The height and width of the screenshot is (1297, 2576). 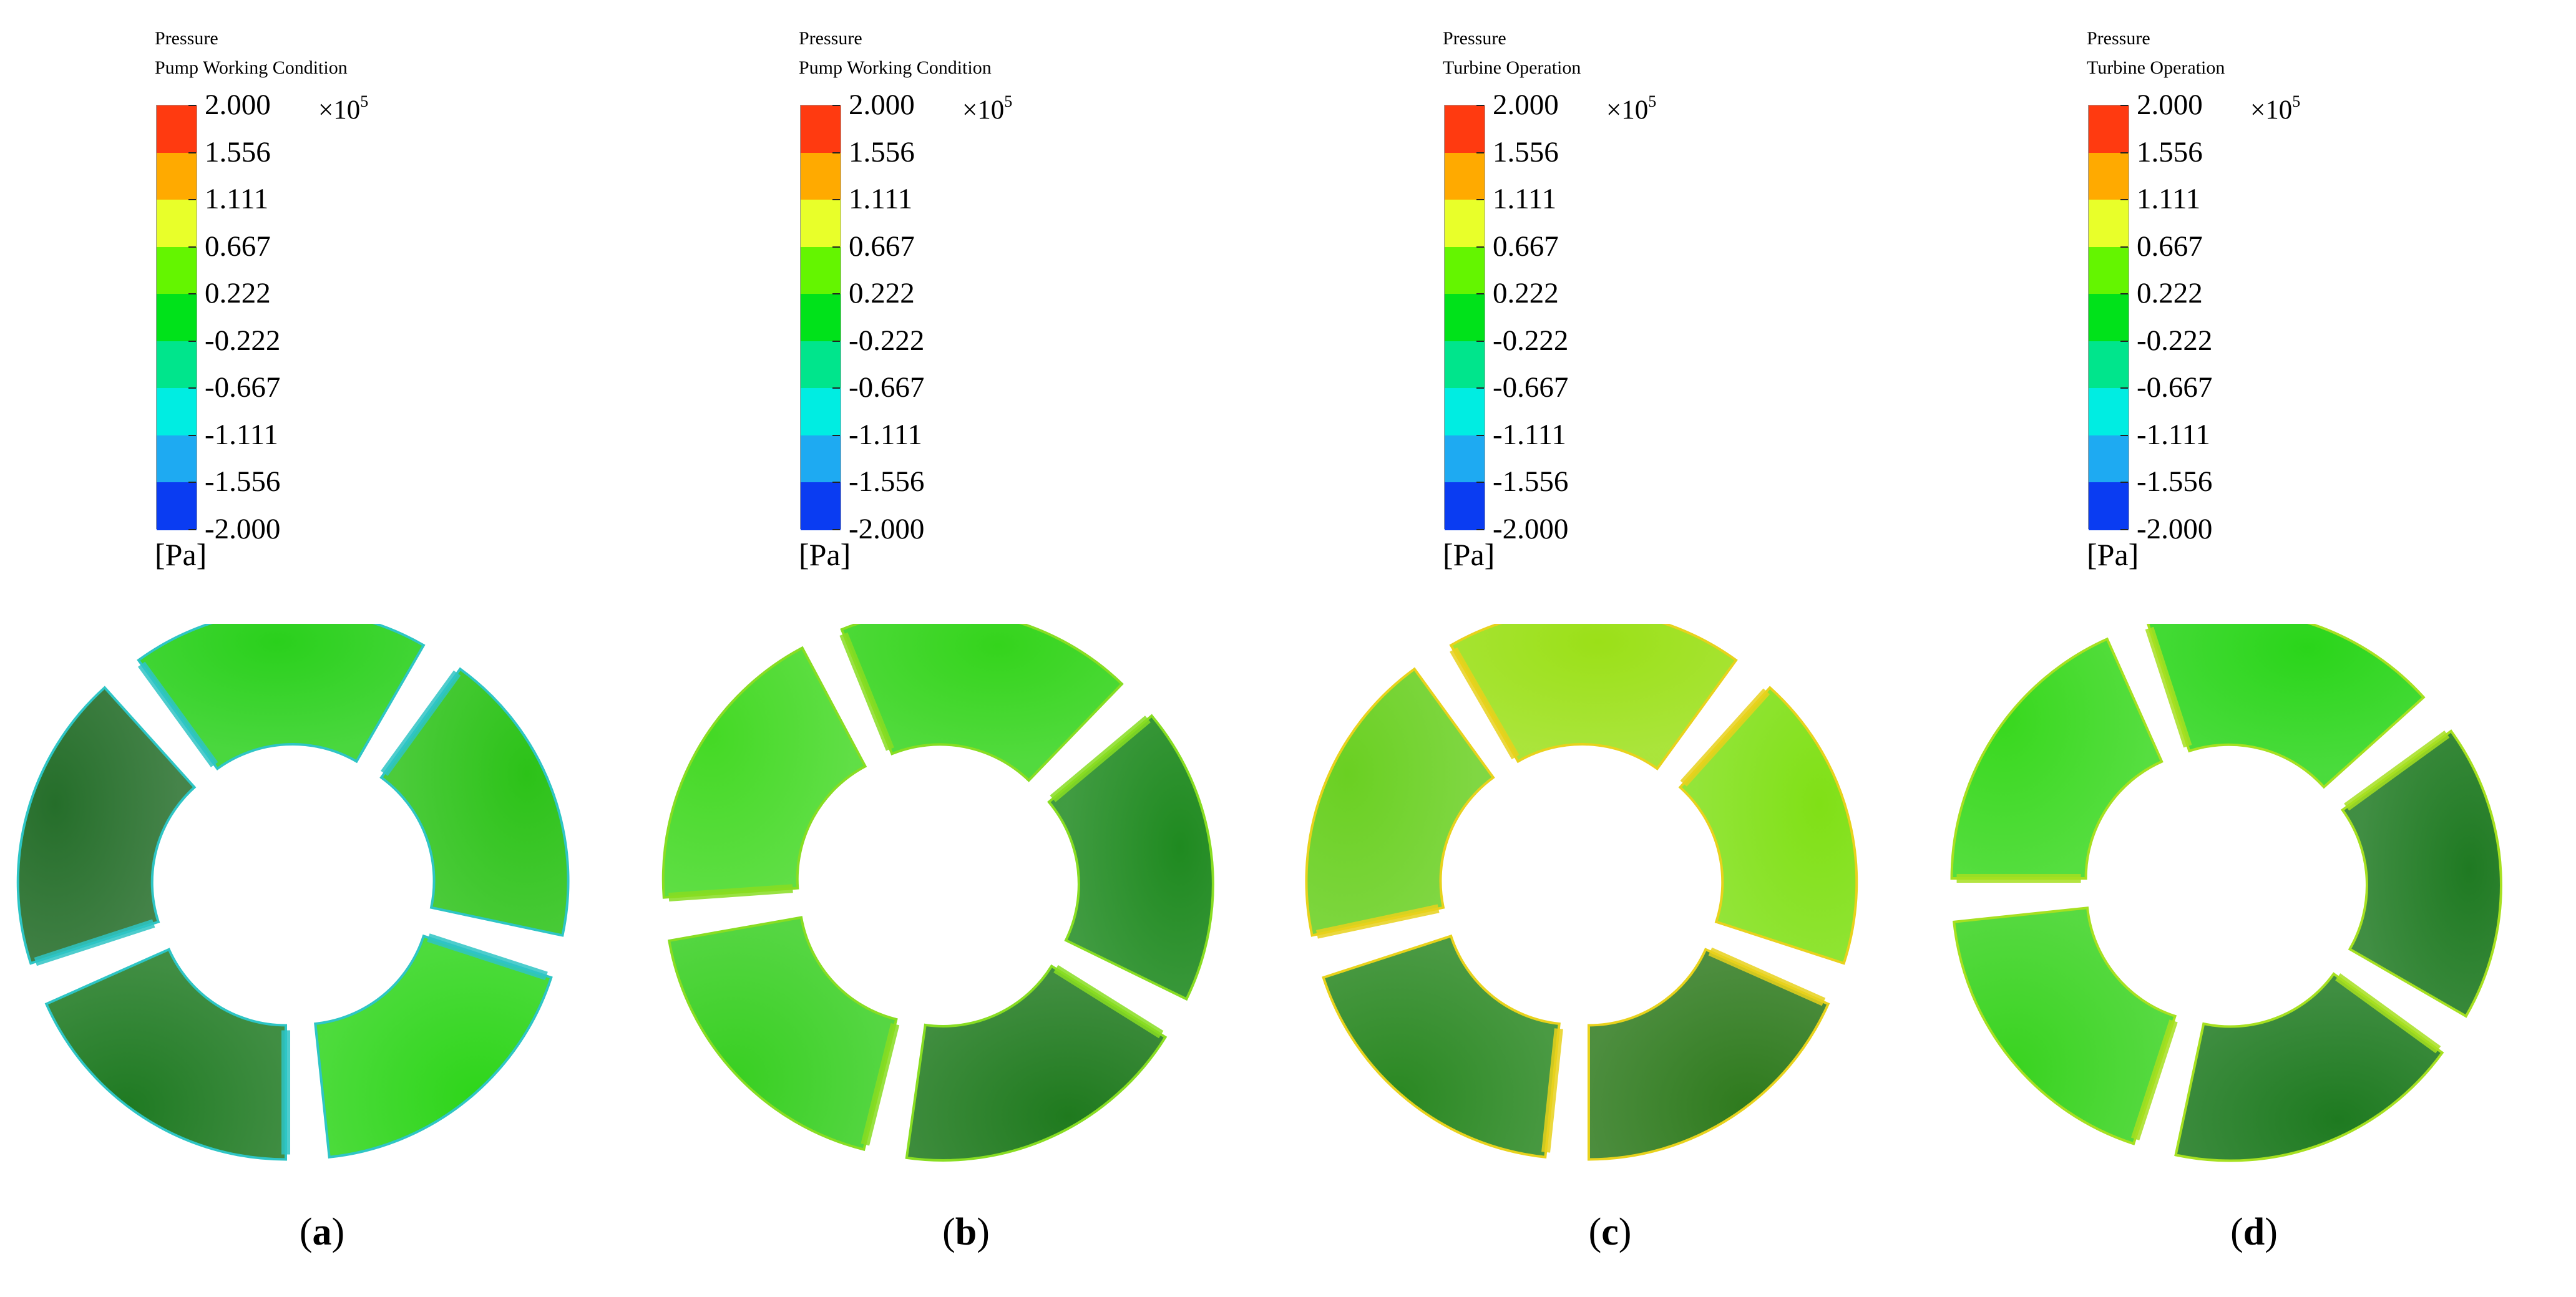 I want to click on legend-variable-title: Pressure, so click(x=1474, y=38).